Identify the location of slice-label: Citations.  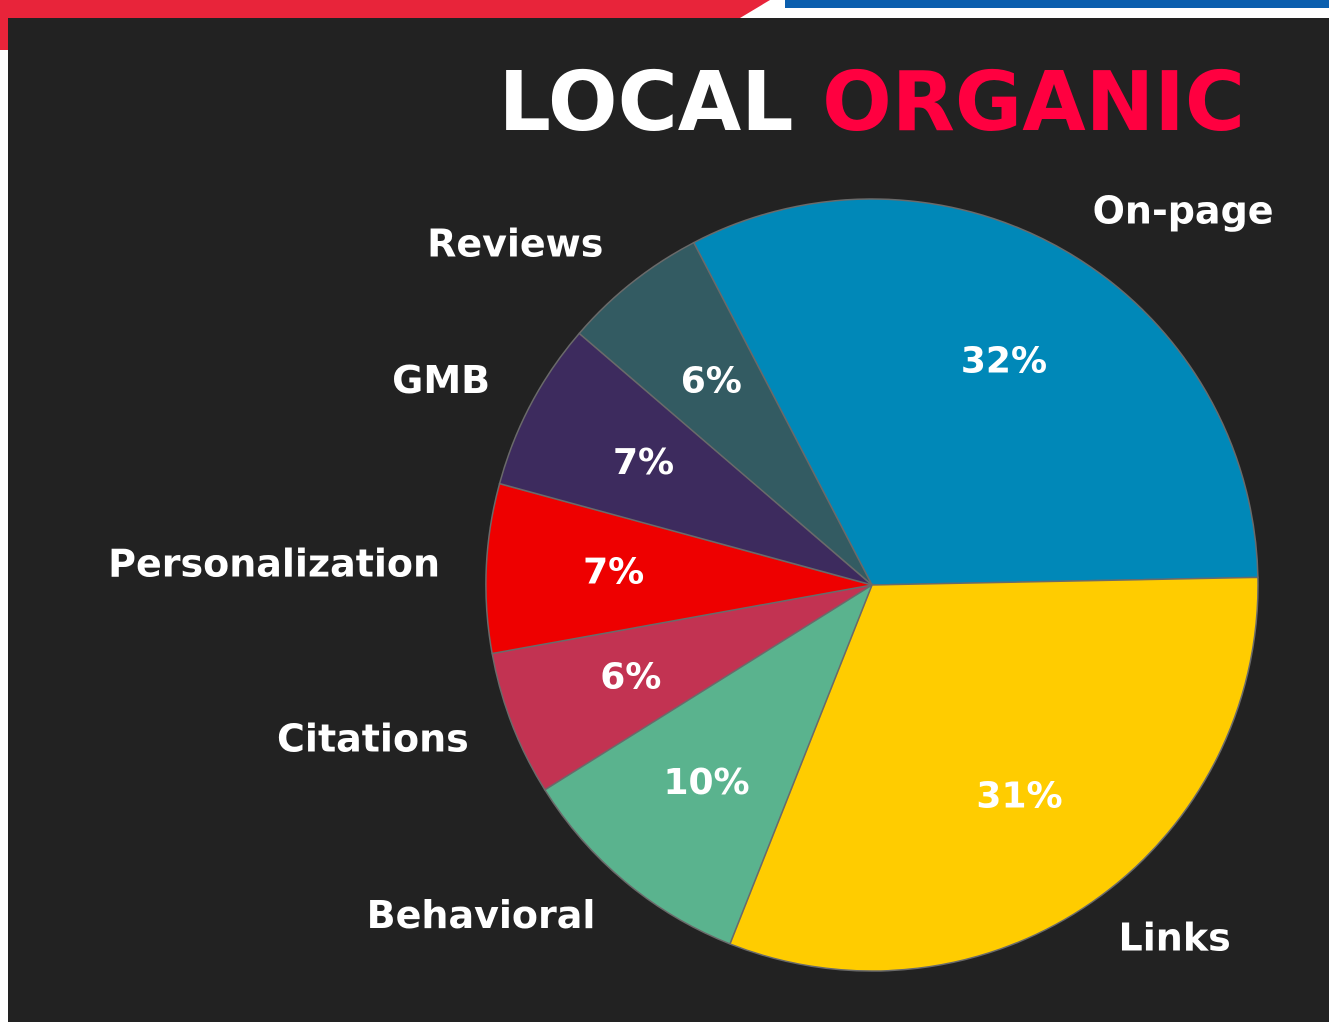
(373, 738).